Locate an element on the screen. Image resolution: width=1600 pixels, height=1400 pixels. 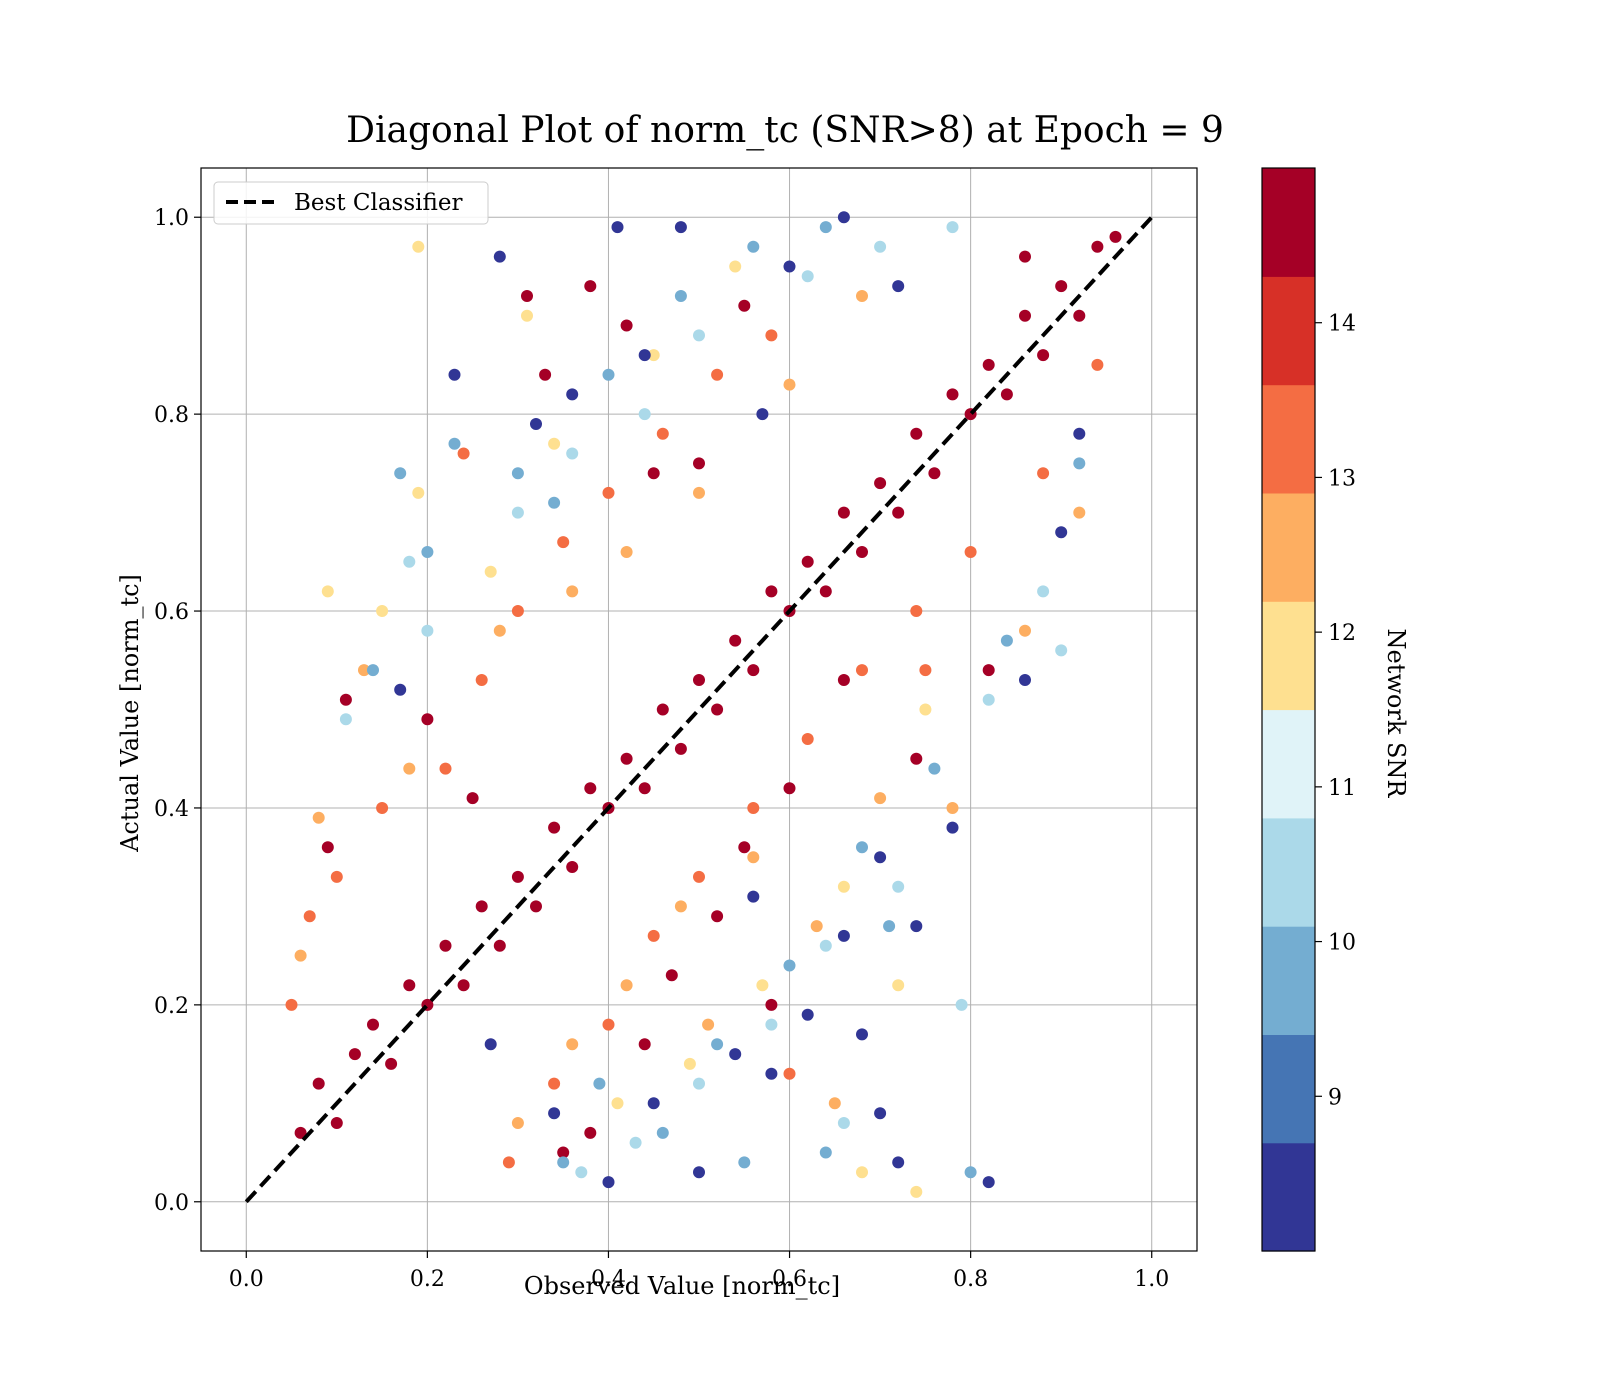
x-tick-label: 0.0 is located at coordinates (246, 1279).